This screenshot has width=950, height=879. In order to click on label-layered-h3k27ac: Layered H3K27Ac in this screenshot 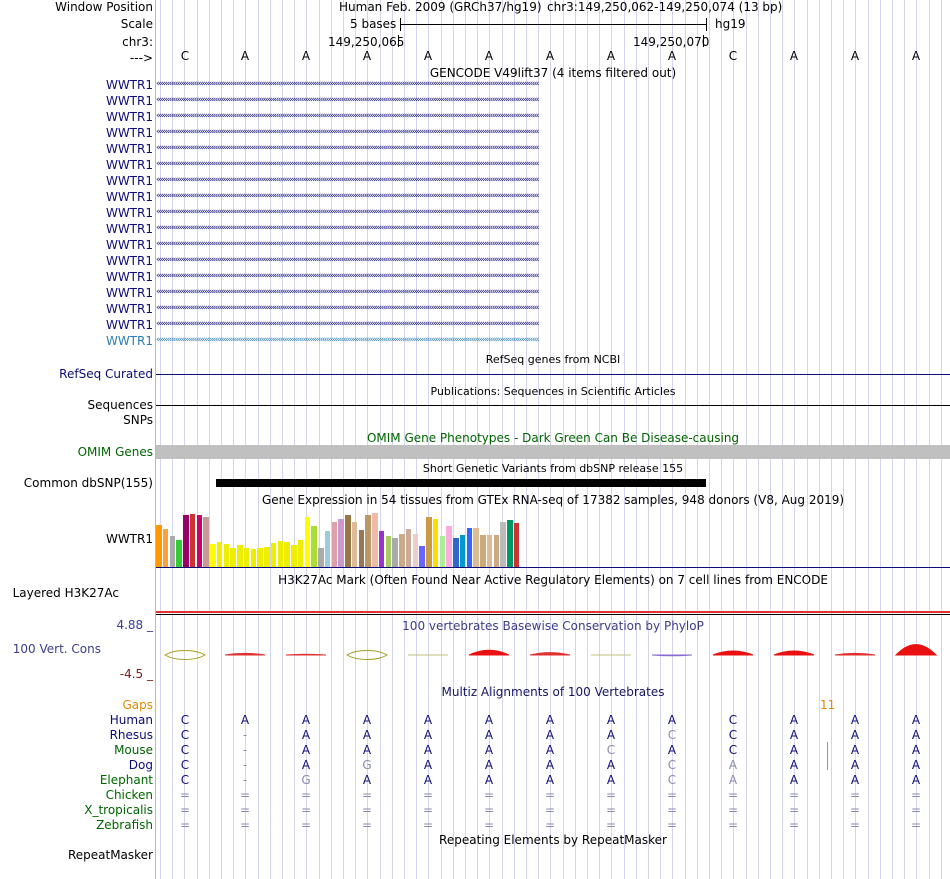, I will do `click(65, 593)`.